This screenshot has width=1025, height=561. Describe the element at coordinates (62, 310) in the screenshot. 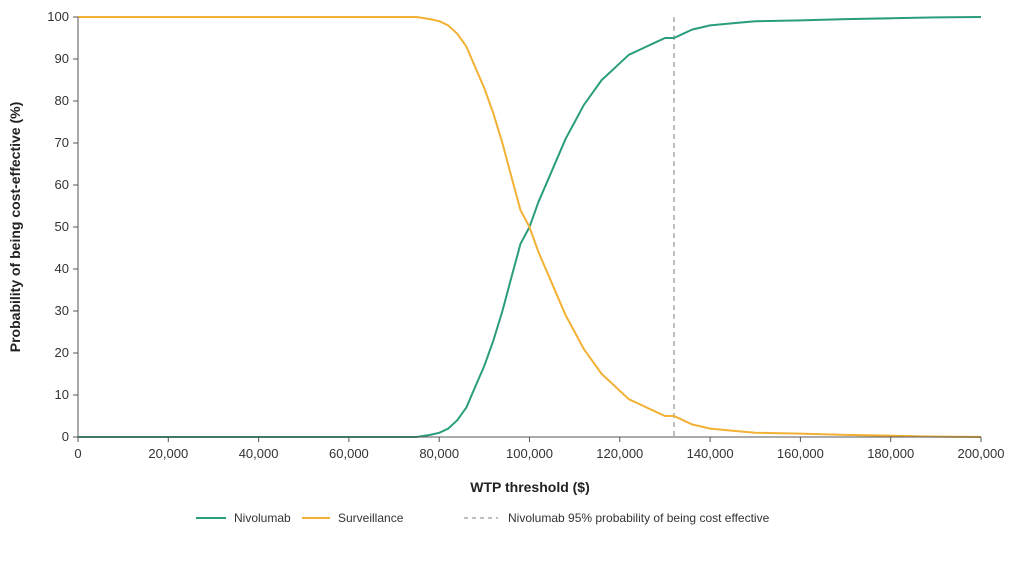

I see `y-tick-label: 30` at that location.